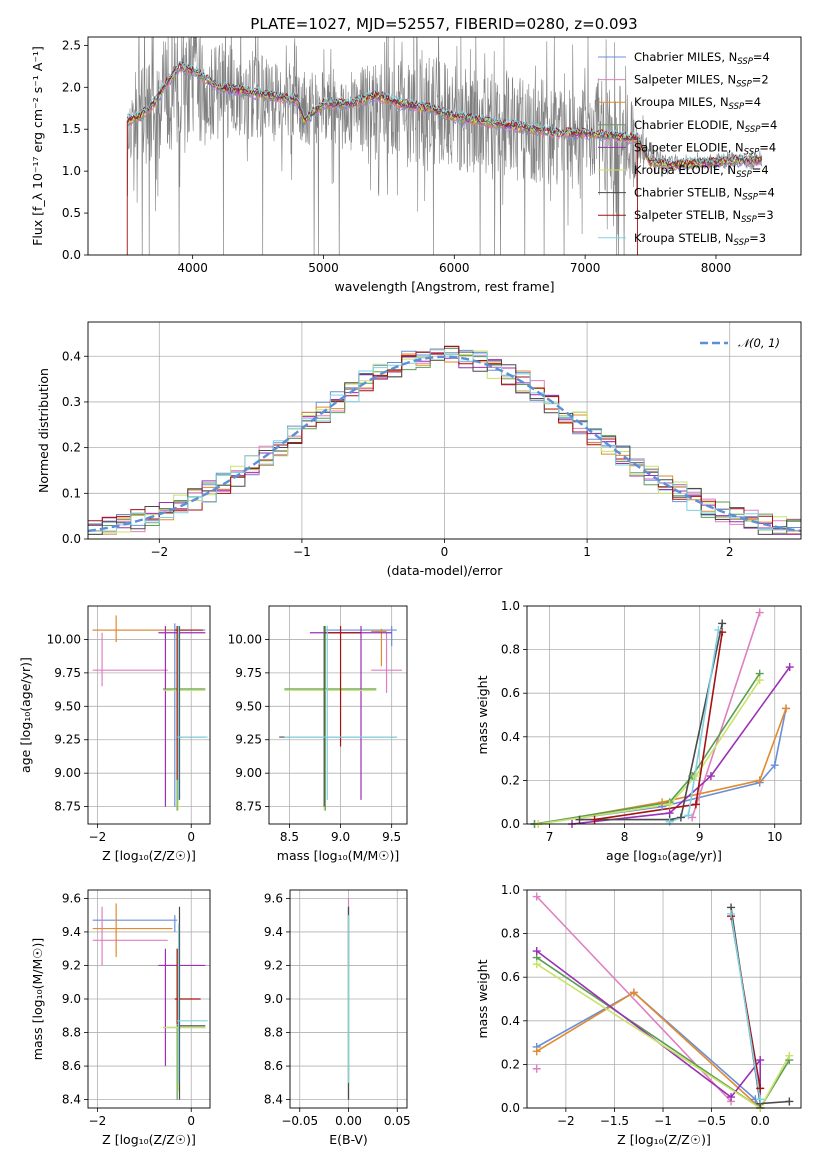  I want to click on y-tick-label: 0.1, so click(71, 493).